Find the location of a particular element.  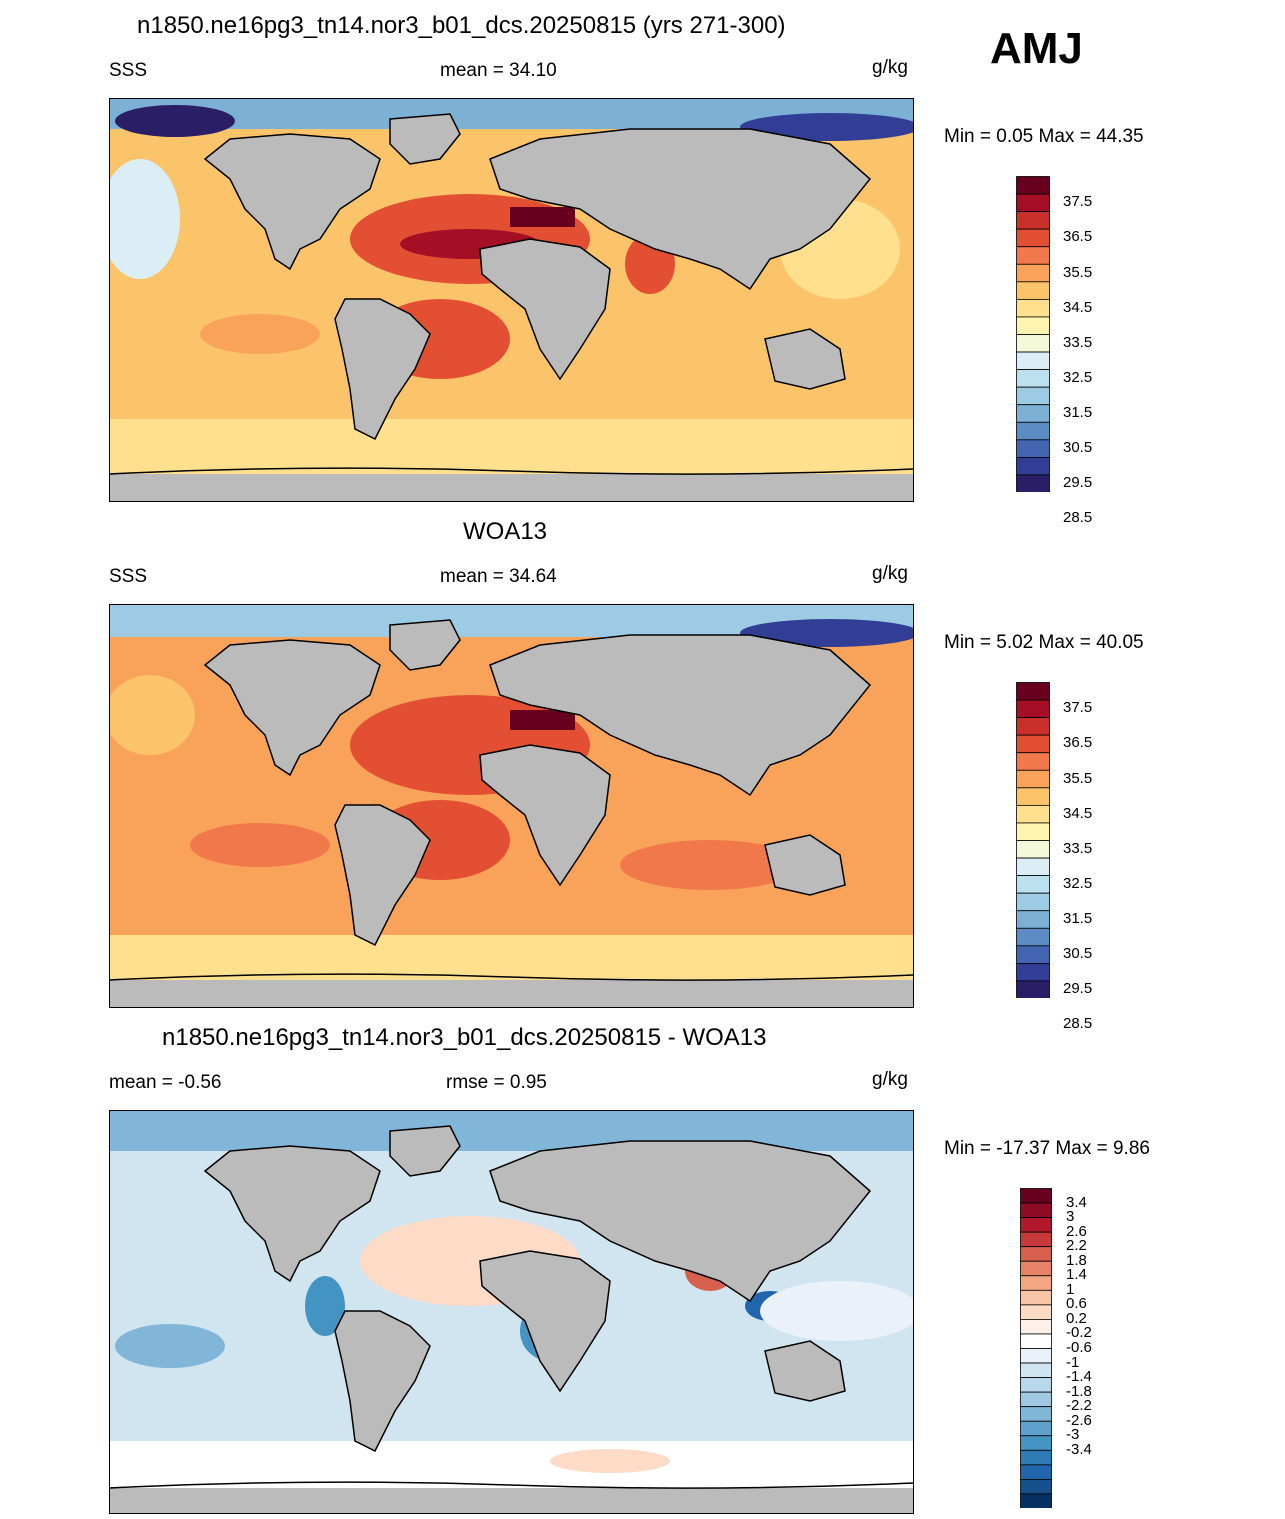

colorbar-tick-label: -2.6 is located at coordinates (1079, 1420).